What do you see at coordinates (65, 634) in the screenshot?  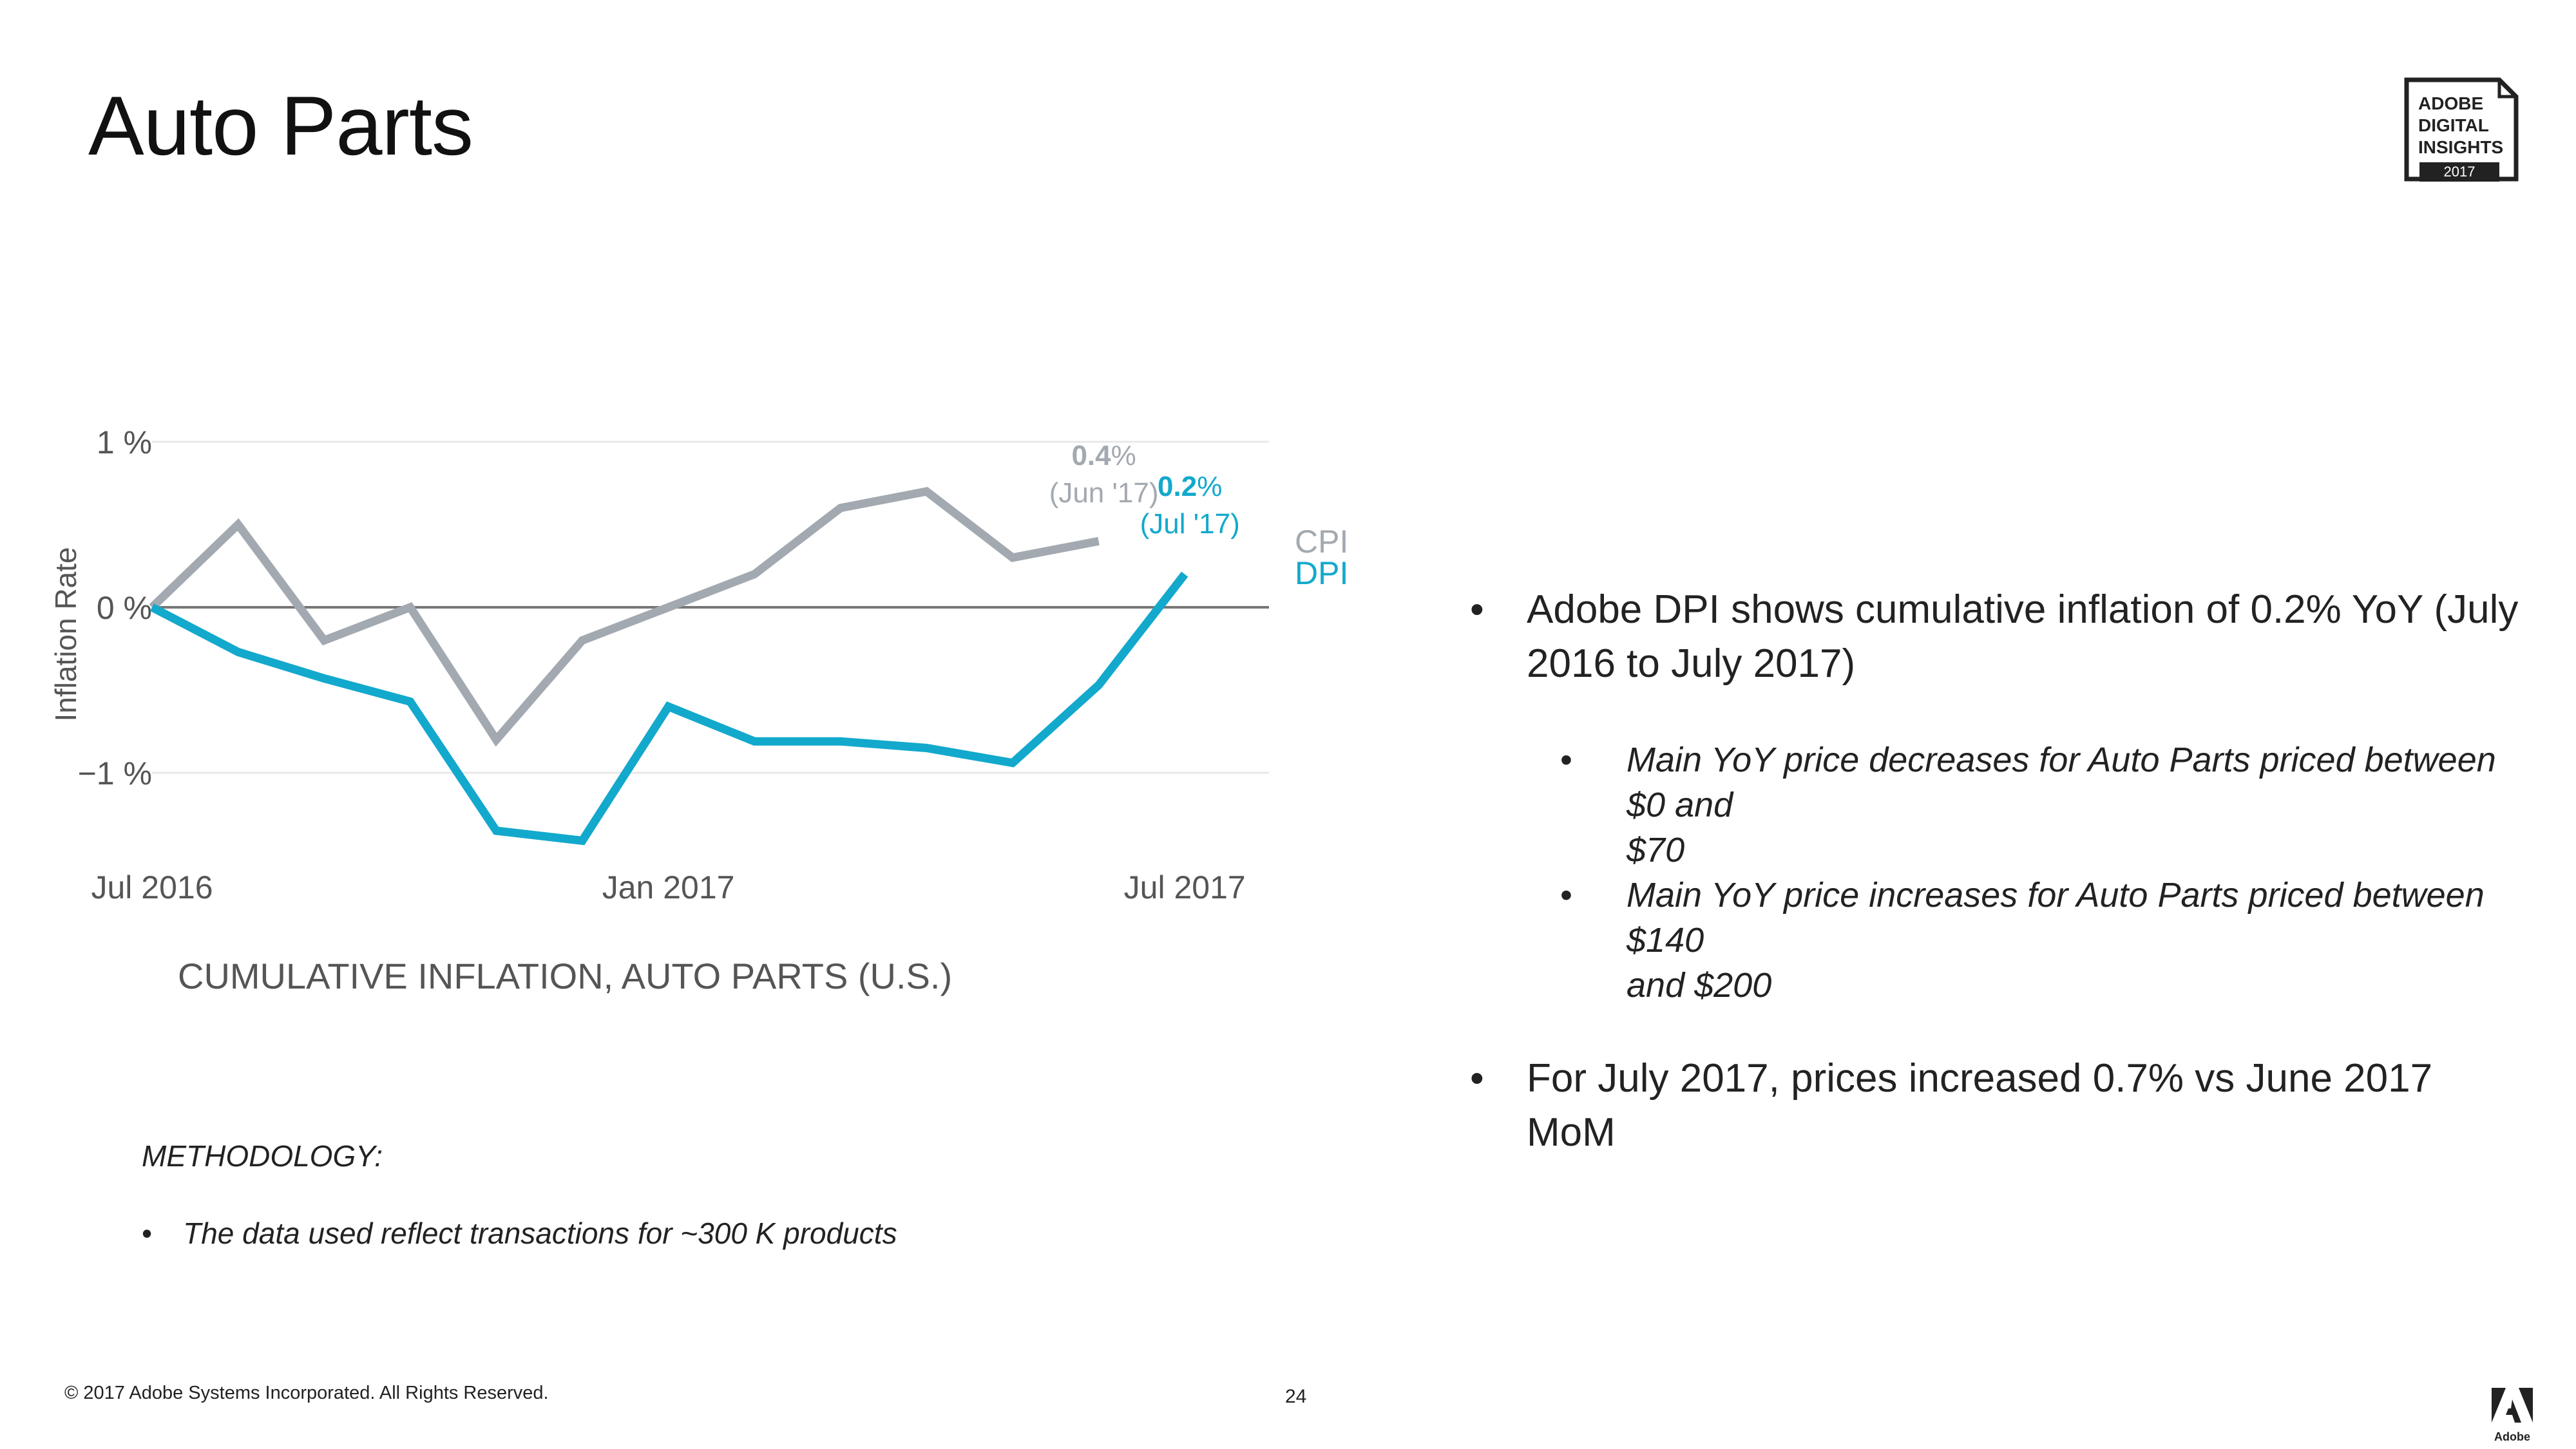 I see `y-axis-label: Inflation Rate` at bounding box center [65, 634].